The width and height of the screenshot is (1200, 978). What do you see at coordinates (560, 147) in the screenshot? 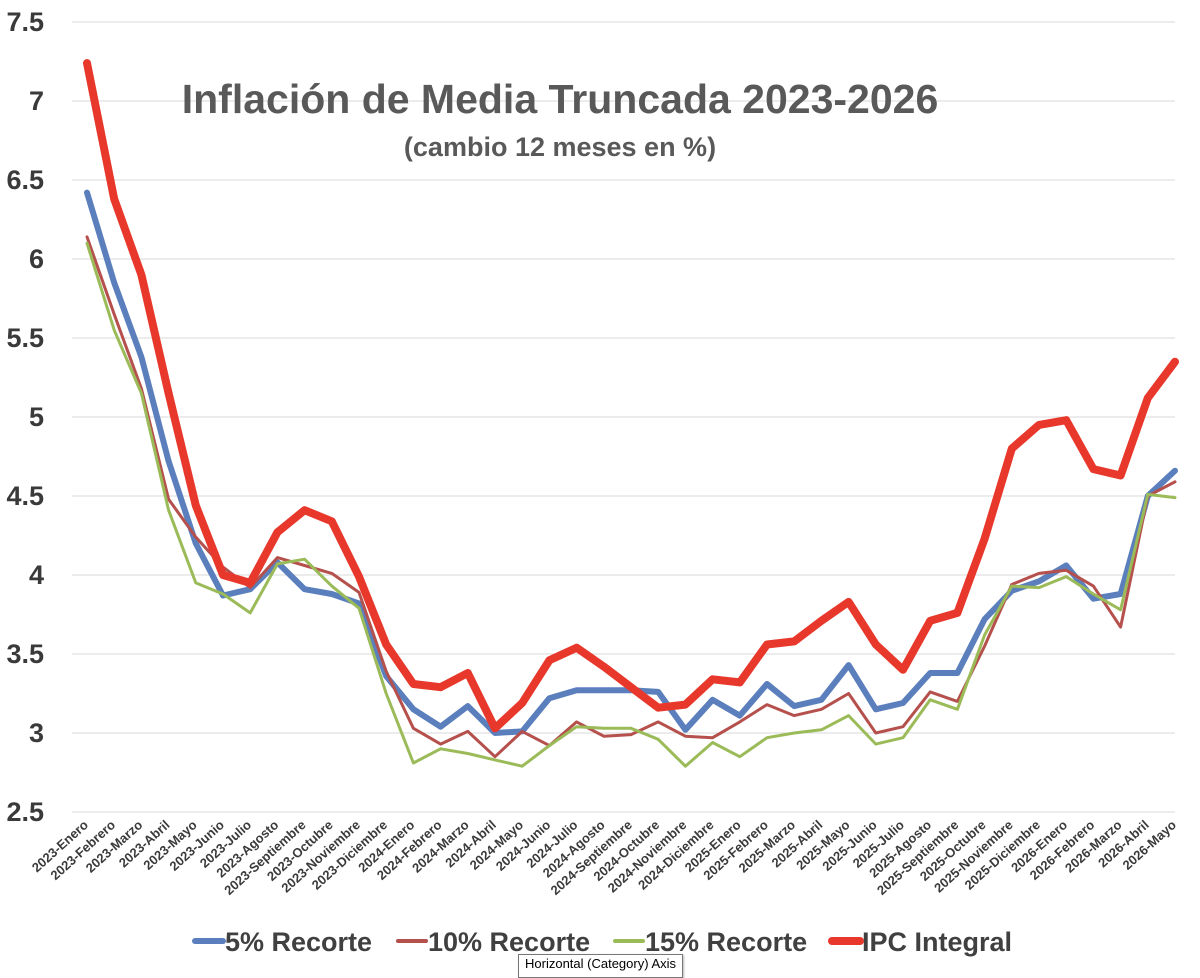
I see `chart-subtitle: (cambio 12 meses en %)` at bounding box center [560, 147].